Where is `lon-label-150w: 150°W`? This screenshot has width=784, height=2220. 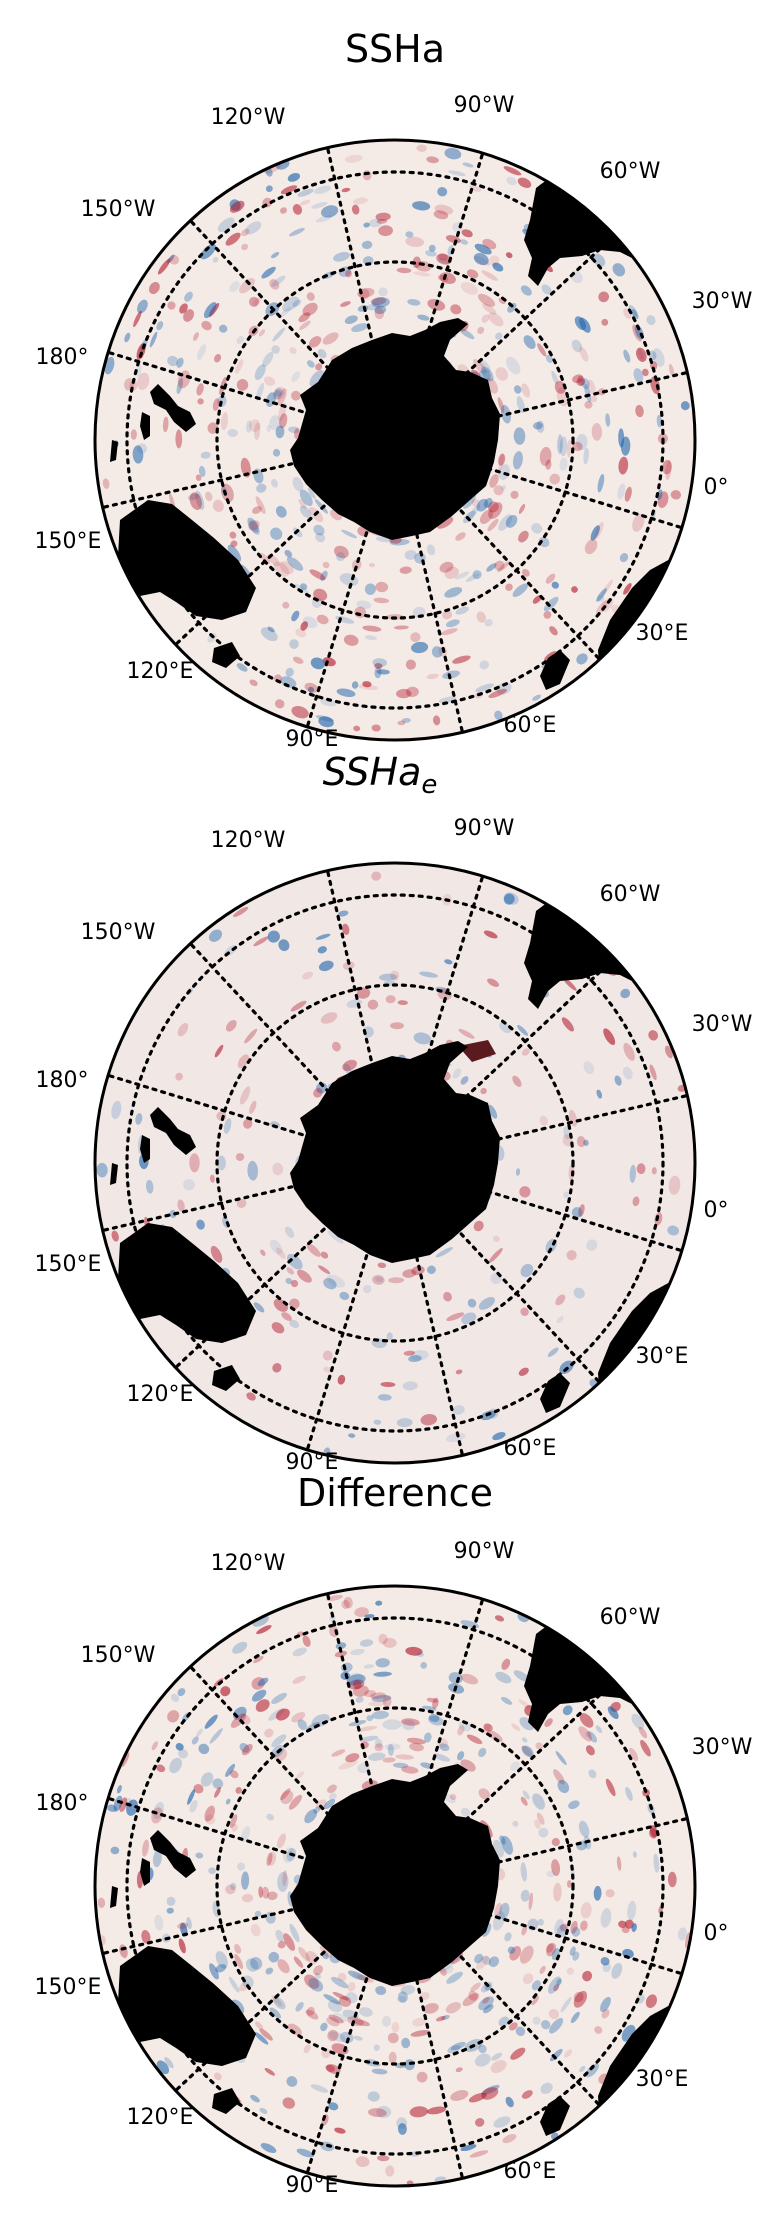
lon-label-150w: 150°W is located at coordinates (118, 209).